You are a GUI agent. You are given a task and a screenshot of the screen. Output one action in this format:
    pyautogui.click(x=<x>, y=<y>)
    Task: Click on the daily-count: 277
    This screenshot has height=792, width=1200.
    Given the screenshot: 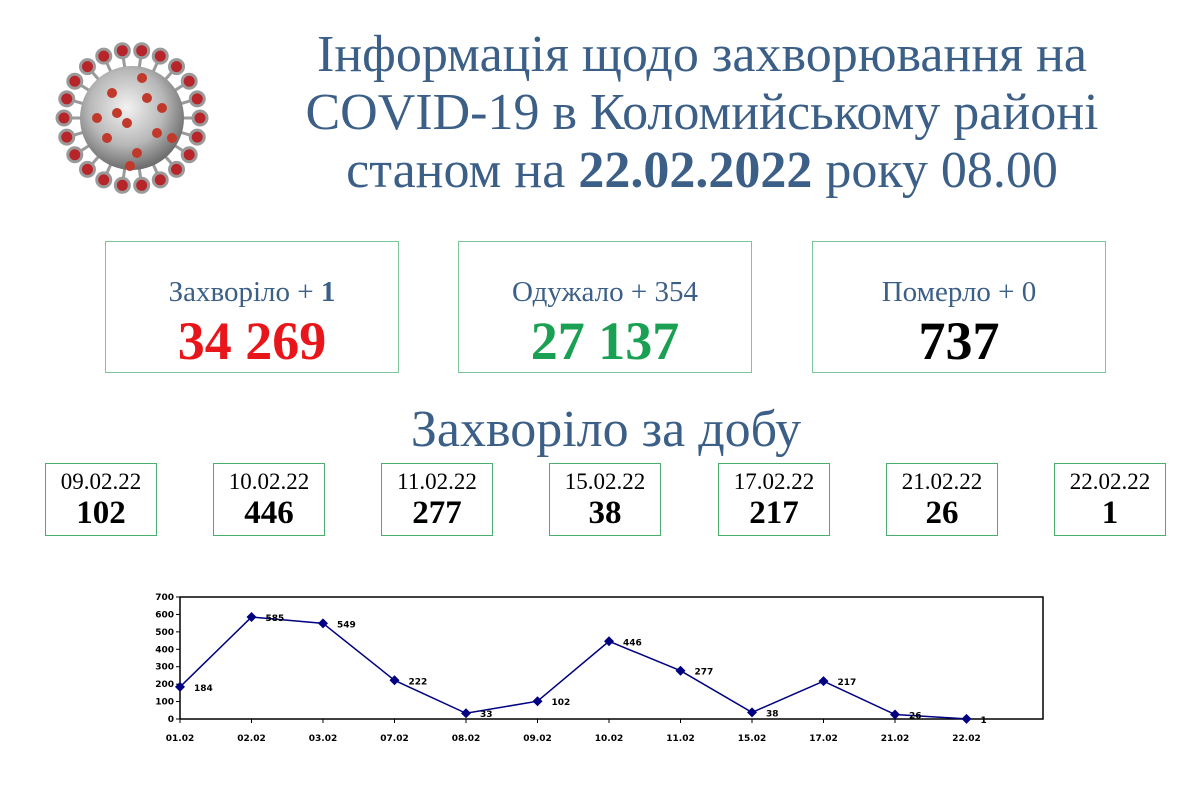 What is the action you would take?
    pyautogui.click(x=437, y=513)
    